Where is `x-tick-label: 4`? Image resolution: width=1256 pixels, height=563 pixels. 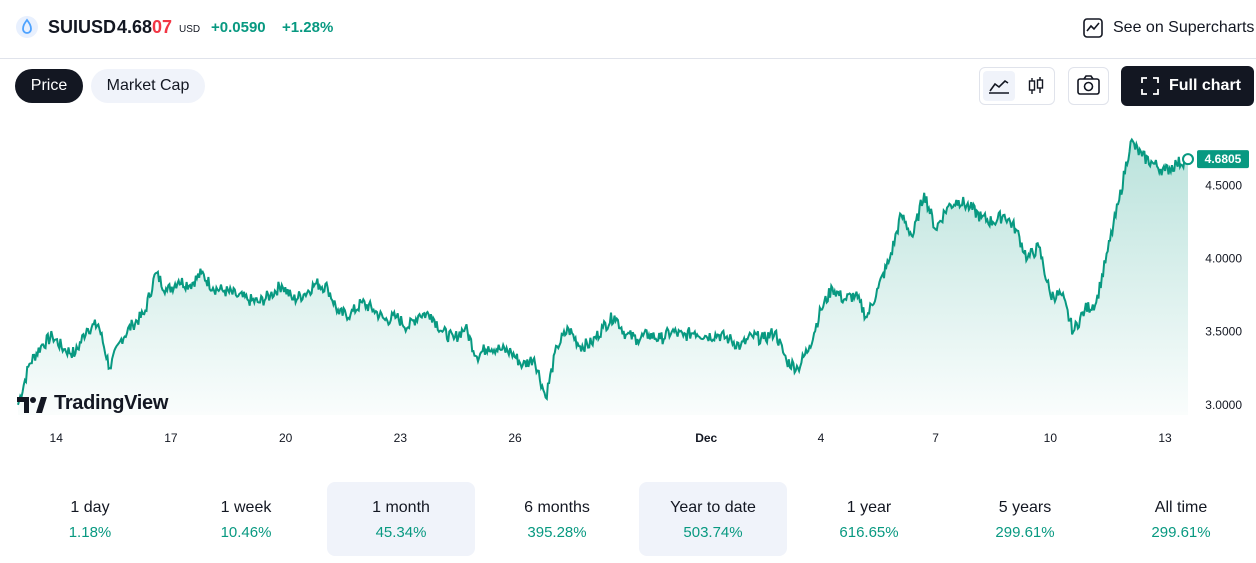
x-tick-label: 4 is located at coordinates (821, 438).